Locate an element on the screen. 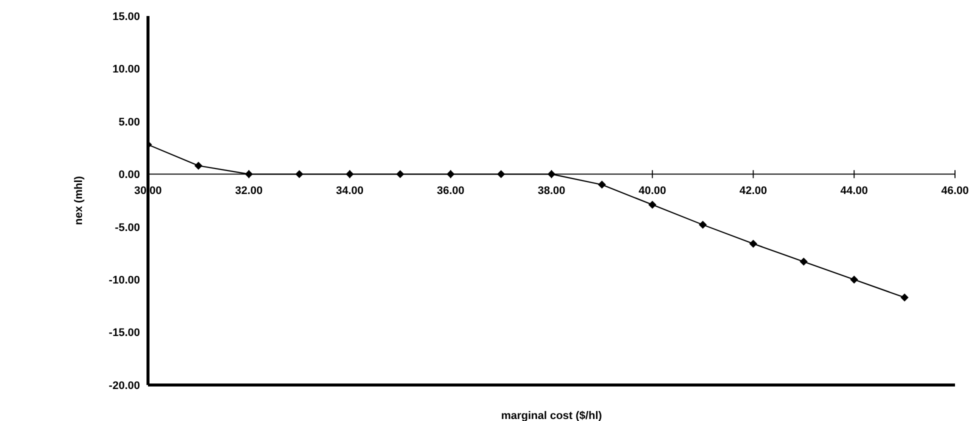 This screenshot has height=421, width=980. x-tick-label: 36.00 is located at coordinates (450, 191).